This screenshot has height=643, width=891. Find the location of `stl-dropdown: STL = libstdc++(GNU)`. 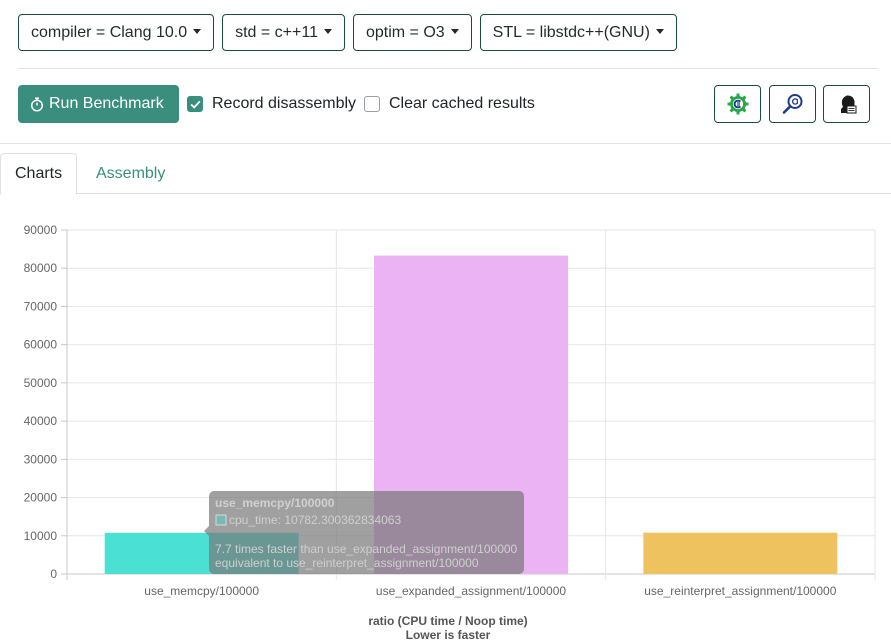

stl-dropdown: STL = libstdc++(GNU) is located at coordinates (578, 32).